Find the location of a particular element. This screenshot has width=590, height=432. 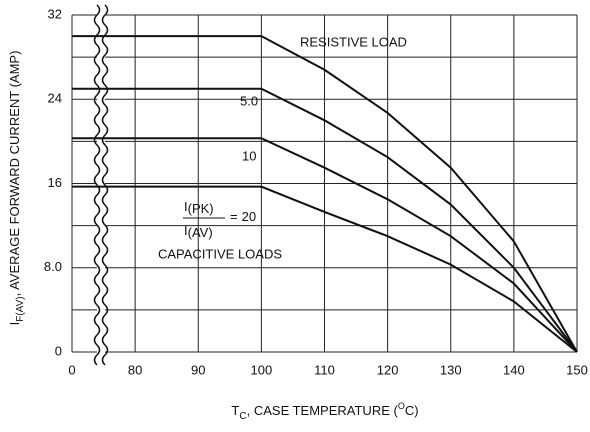

y-tick-label: 24 is located at coordinates (55, 98).